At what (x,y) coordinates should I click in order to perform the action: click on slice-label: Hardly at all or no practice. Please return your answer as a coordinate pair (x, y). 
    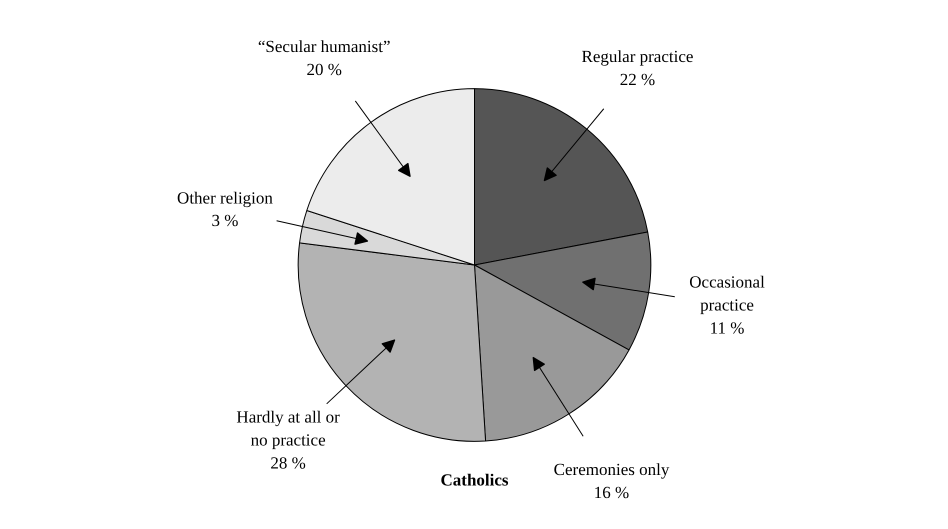
    Looking at the image, I should click on (288, 429).